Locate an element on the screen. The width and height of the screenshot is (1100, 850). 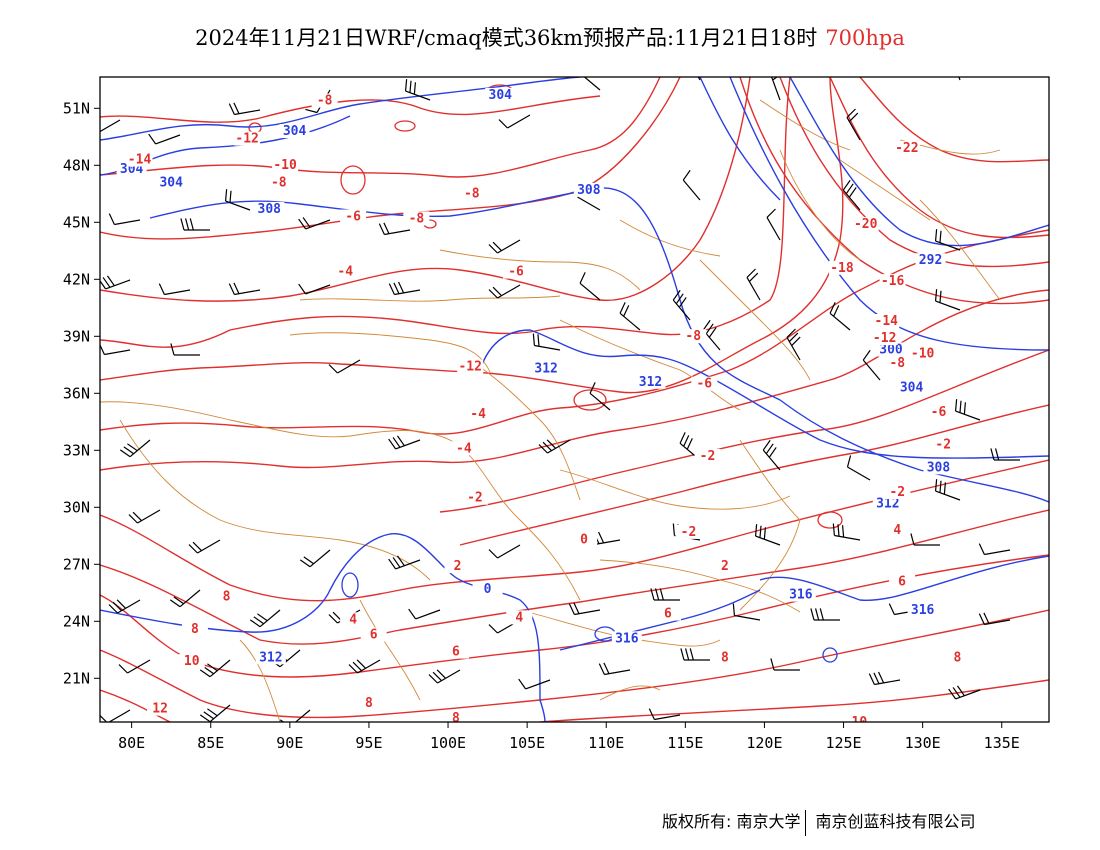
lon-tick-label: 125E is located at coordinates (843, 743).